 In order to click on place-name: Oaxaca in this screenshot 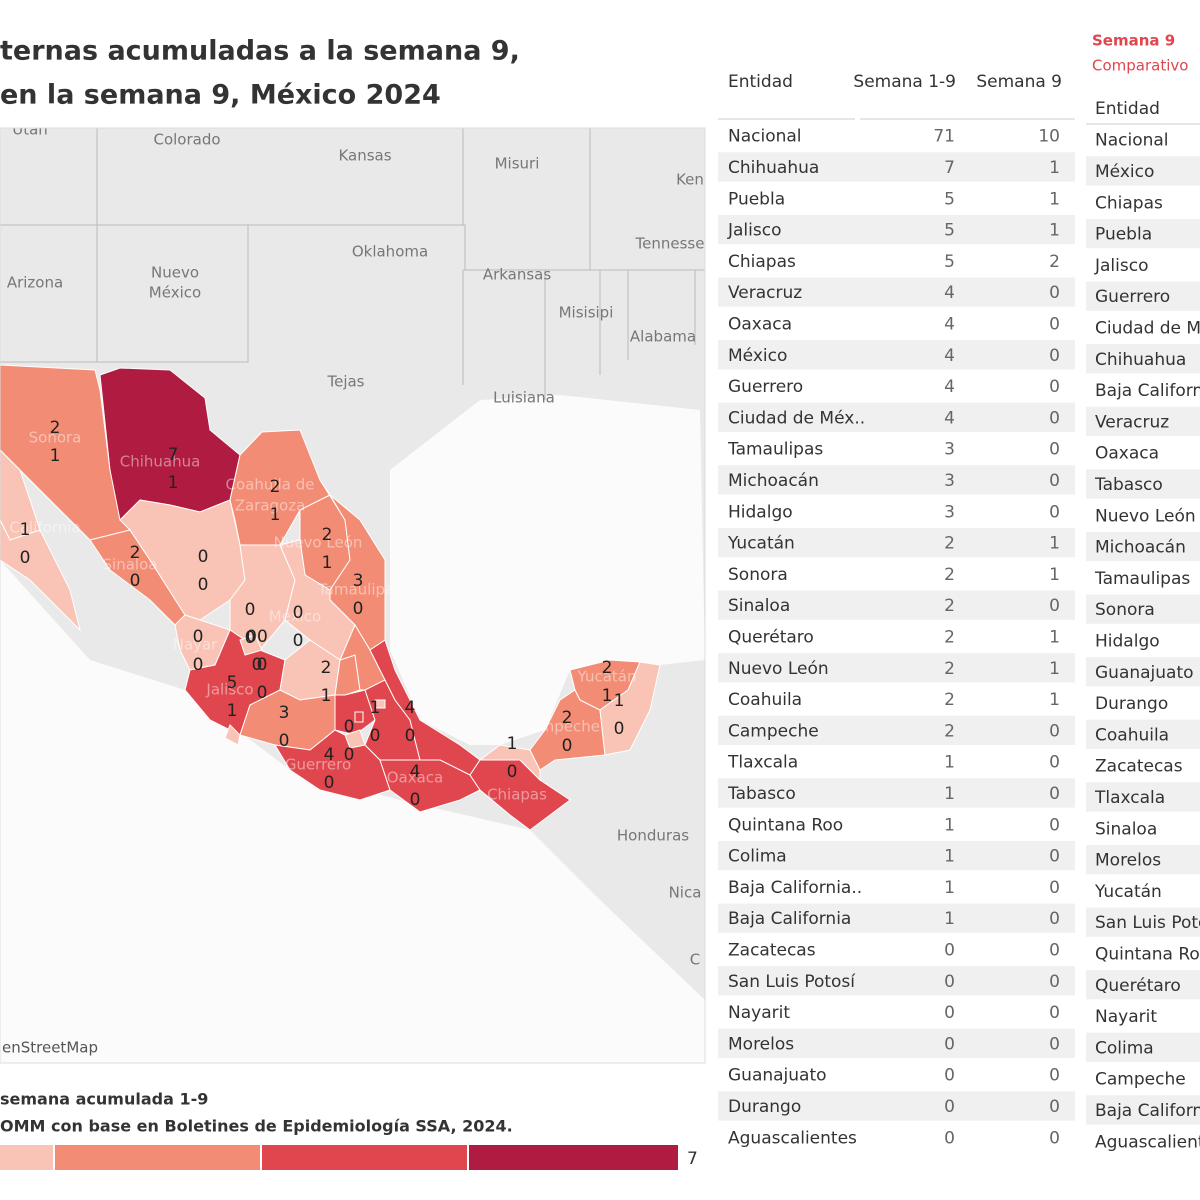, I will do `click(415, 778)`.